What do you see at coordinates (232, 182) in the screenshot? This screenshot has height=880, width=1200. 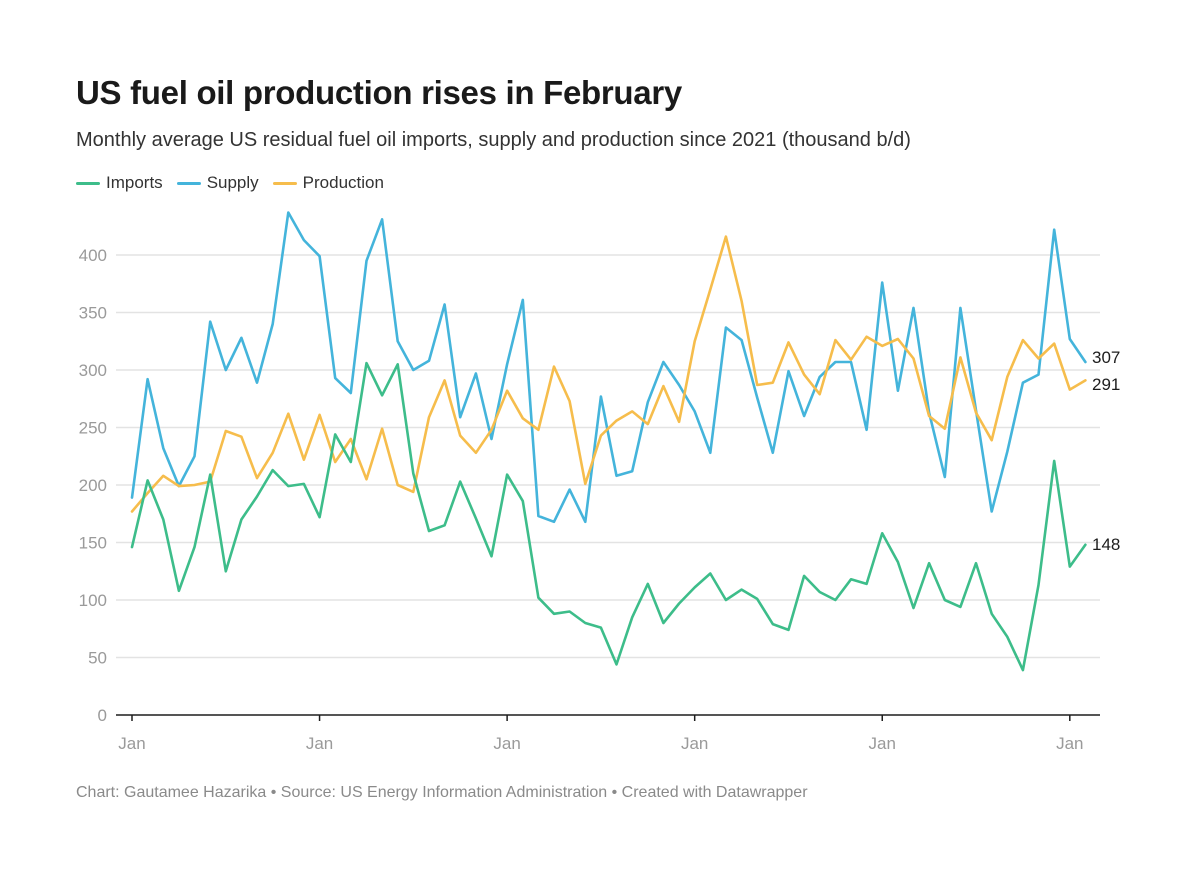 I see `legend-label-supply: Supply` at bounding box center [232, 182].